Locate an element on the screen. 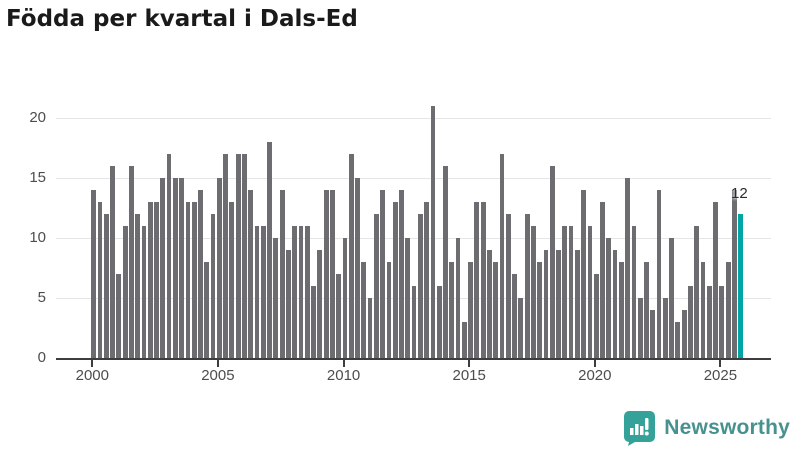  x-axis-tick-label: 2010 is located at coordinates (343, 375).